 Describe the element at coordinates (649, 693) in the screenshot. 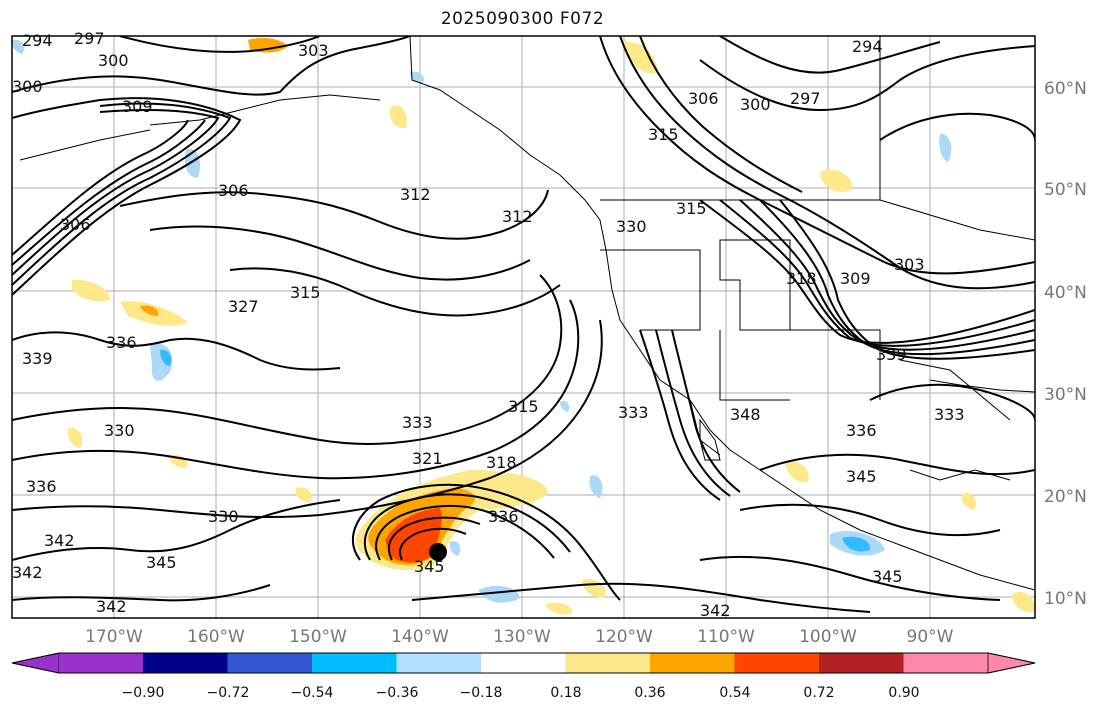

I see `colorbar-tick-label: 0.36` at that location.